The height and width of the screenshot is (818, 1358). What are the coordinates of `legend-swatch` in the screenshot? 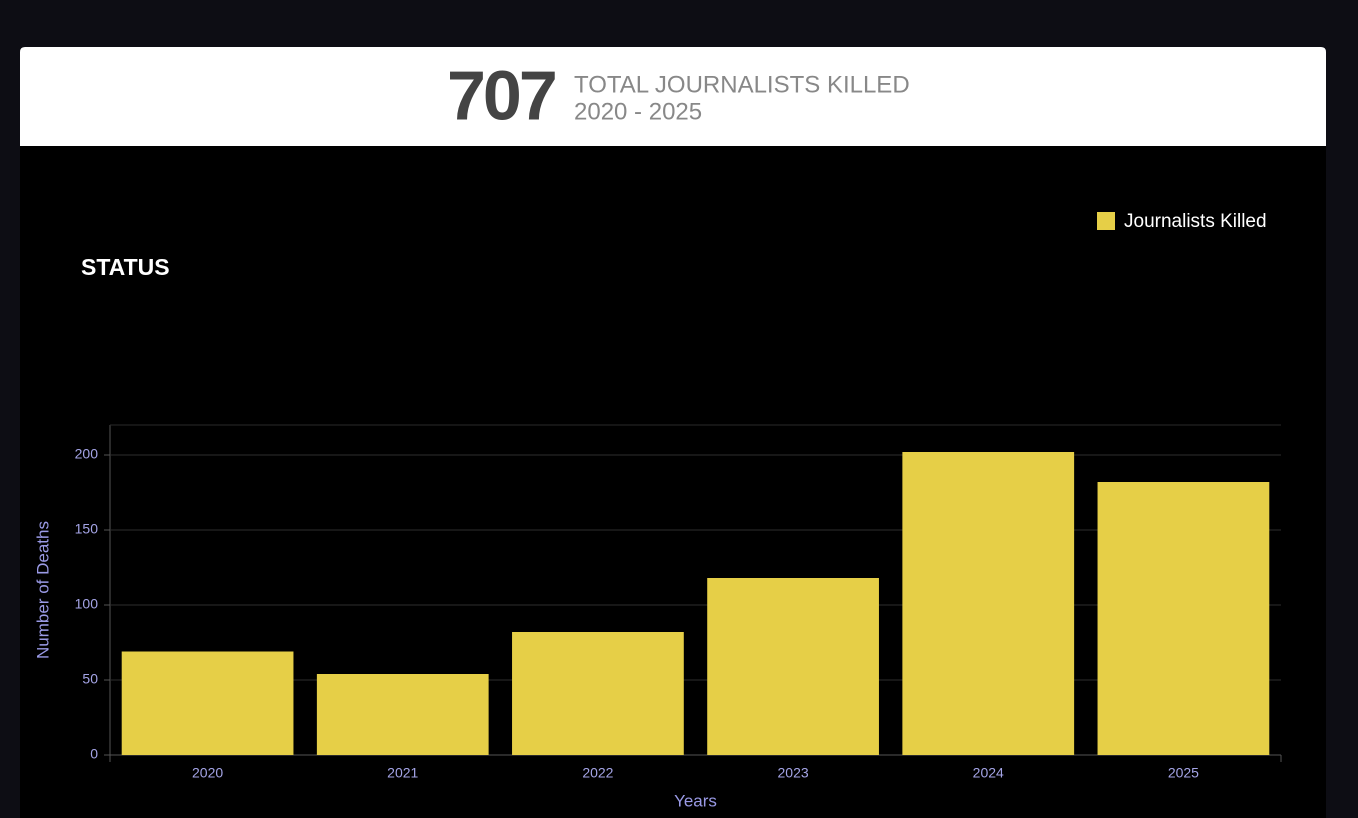 It's located at (1106, 221).